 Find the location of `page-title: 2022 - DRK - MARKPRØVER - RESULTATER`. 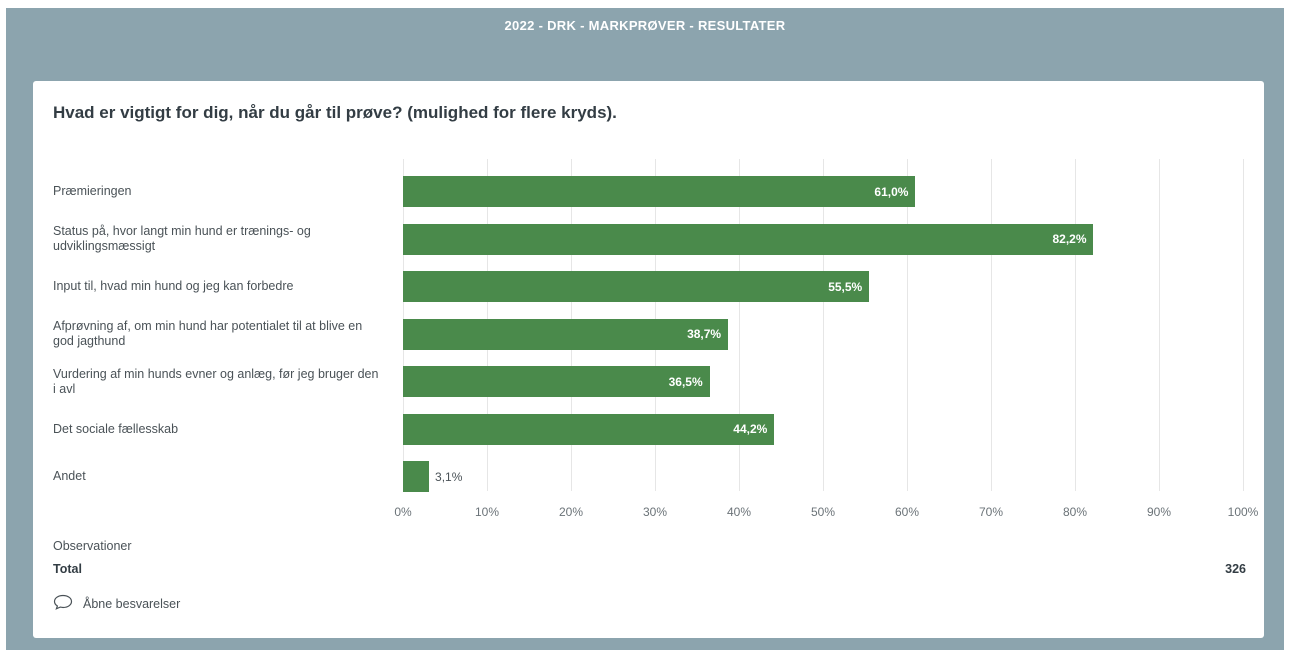

page-title: 2022 - DRK - MARKPRØVER - RESULTATER is located at coordinates (645, 25).